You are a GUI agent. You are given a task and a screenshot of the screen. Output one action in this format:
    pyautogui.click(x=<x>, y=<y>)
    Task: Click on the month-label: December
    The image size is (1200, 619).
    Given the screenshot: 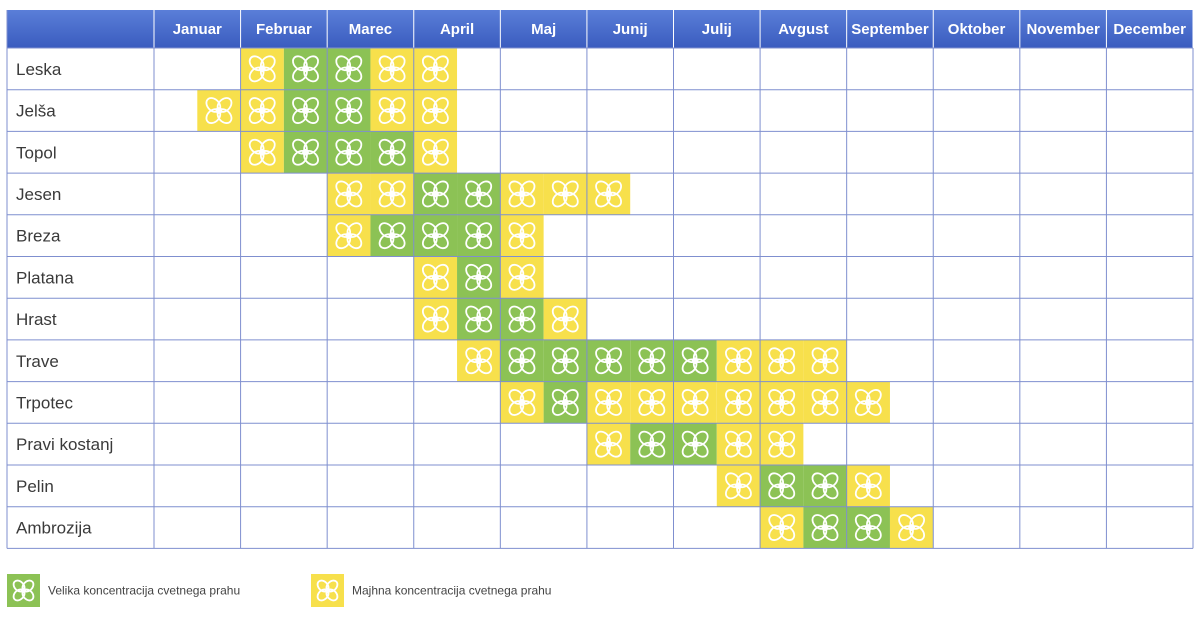 What is the action you would take?
    pyautogui.click(x=1149, y=29)
    